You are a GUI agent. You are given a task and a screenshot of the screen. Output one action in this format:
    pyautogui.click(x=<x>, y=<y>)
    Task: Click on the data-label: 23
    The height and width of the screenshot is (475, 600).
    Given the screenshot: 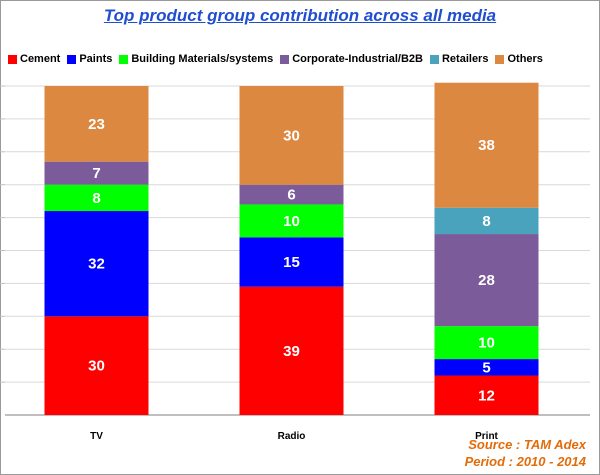 What is the action you would take?
    pyautogui.click(x=96, y=124)
    